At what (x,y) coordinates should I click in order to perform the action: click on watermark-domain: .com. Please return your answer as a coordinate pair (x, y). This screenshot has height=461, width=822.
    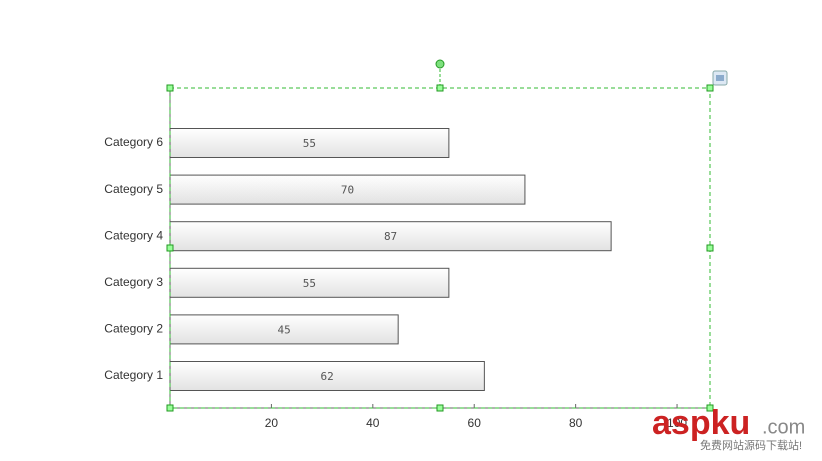
    Looking at the image, I should click on (783, 427).